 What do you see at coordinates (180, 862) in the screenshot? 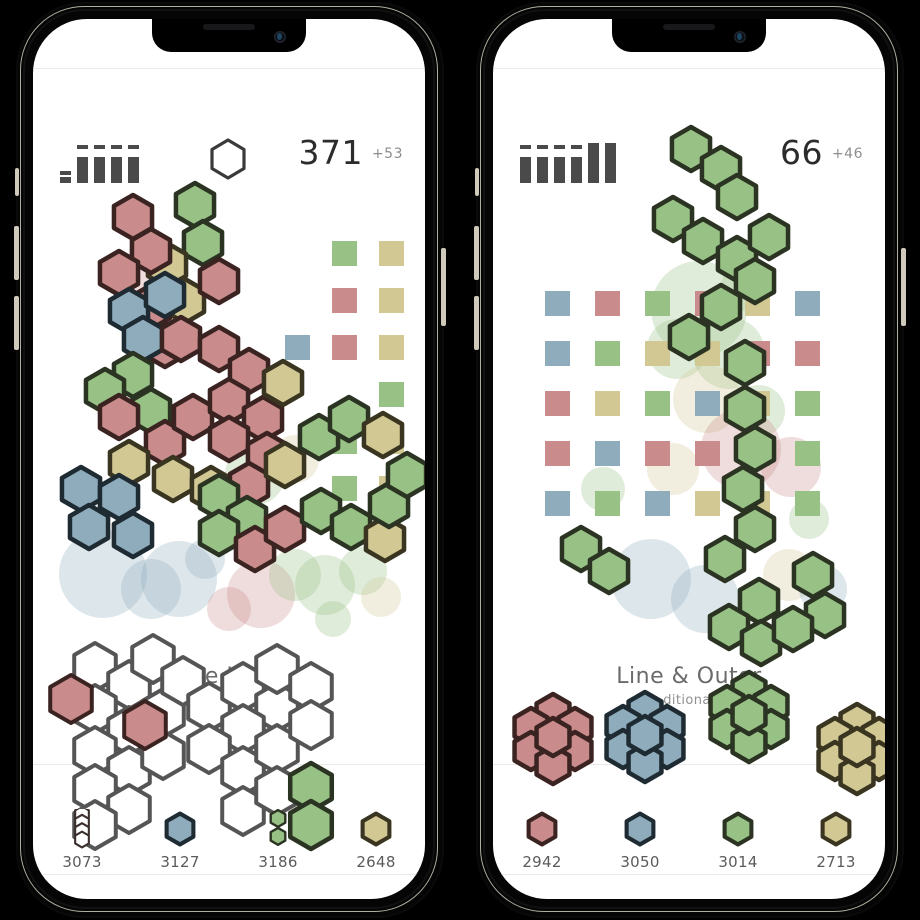
I see `footer-stat-value: 3127` at bounding box center [180, 862].